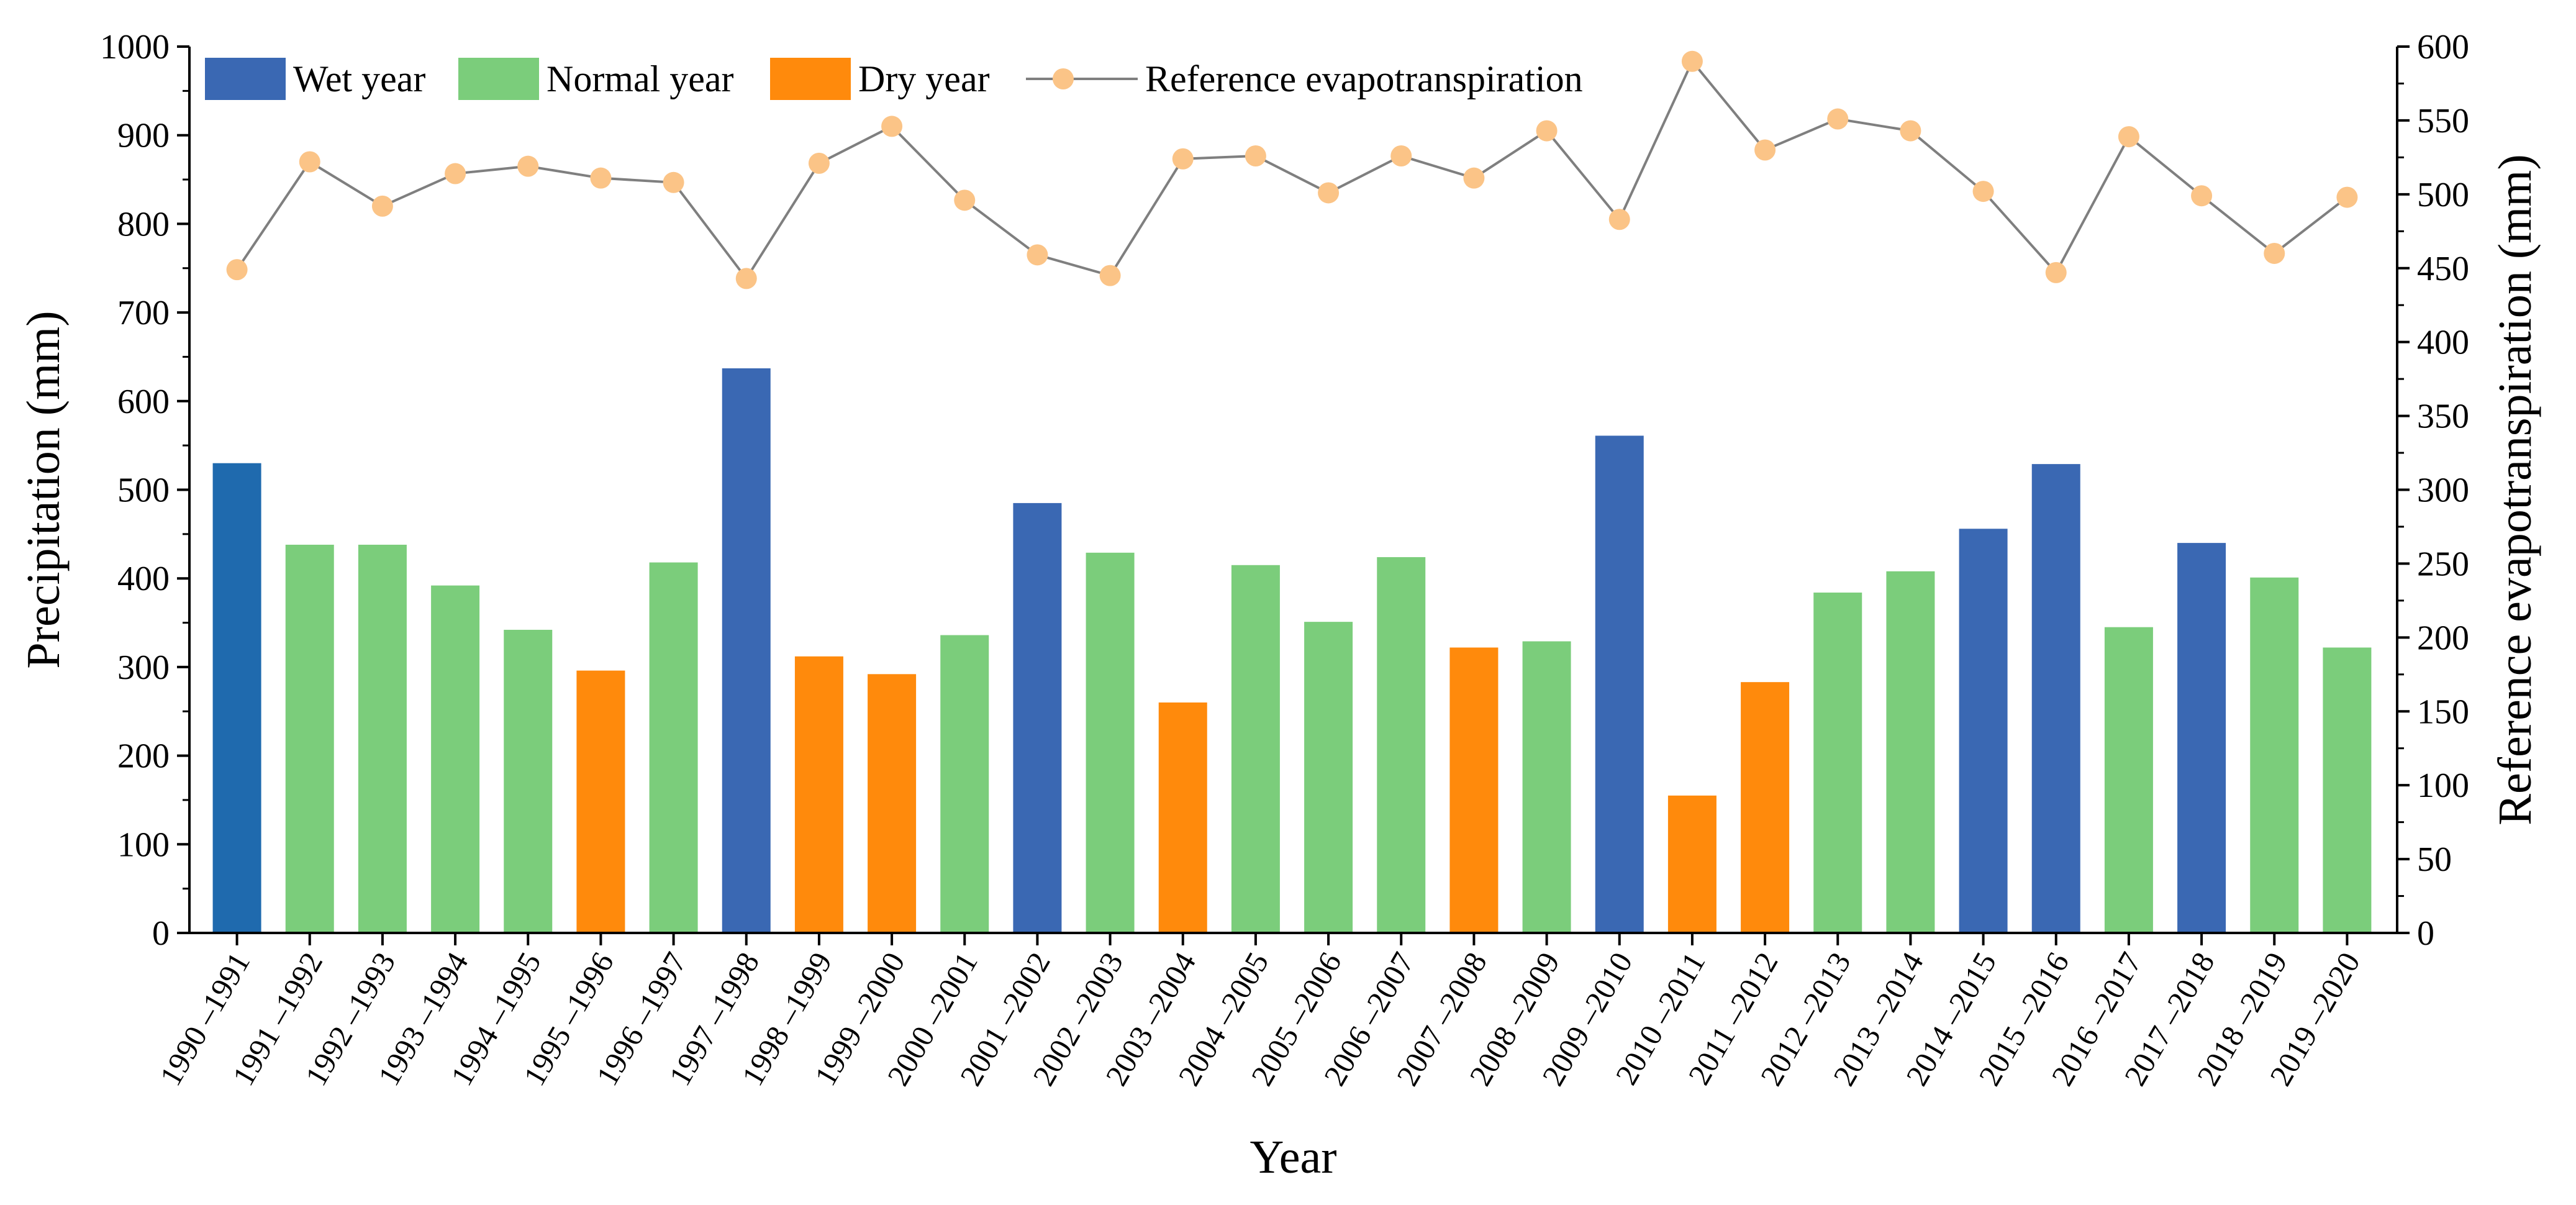  Describe the element at coordinates (143, 844) in the screenshot. I see `y-tick-label: 100` at that location.